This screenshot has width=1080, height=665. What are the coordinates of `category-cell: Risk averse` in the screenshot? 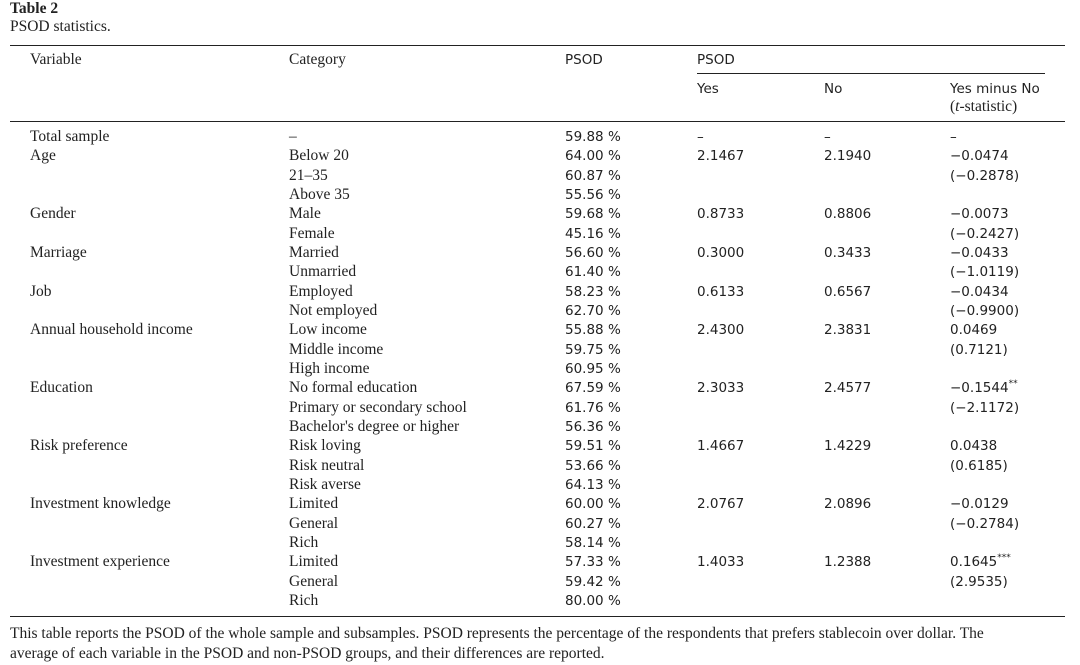 It's located at (325, 484).